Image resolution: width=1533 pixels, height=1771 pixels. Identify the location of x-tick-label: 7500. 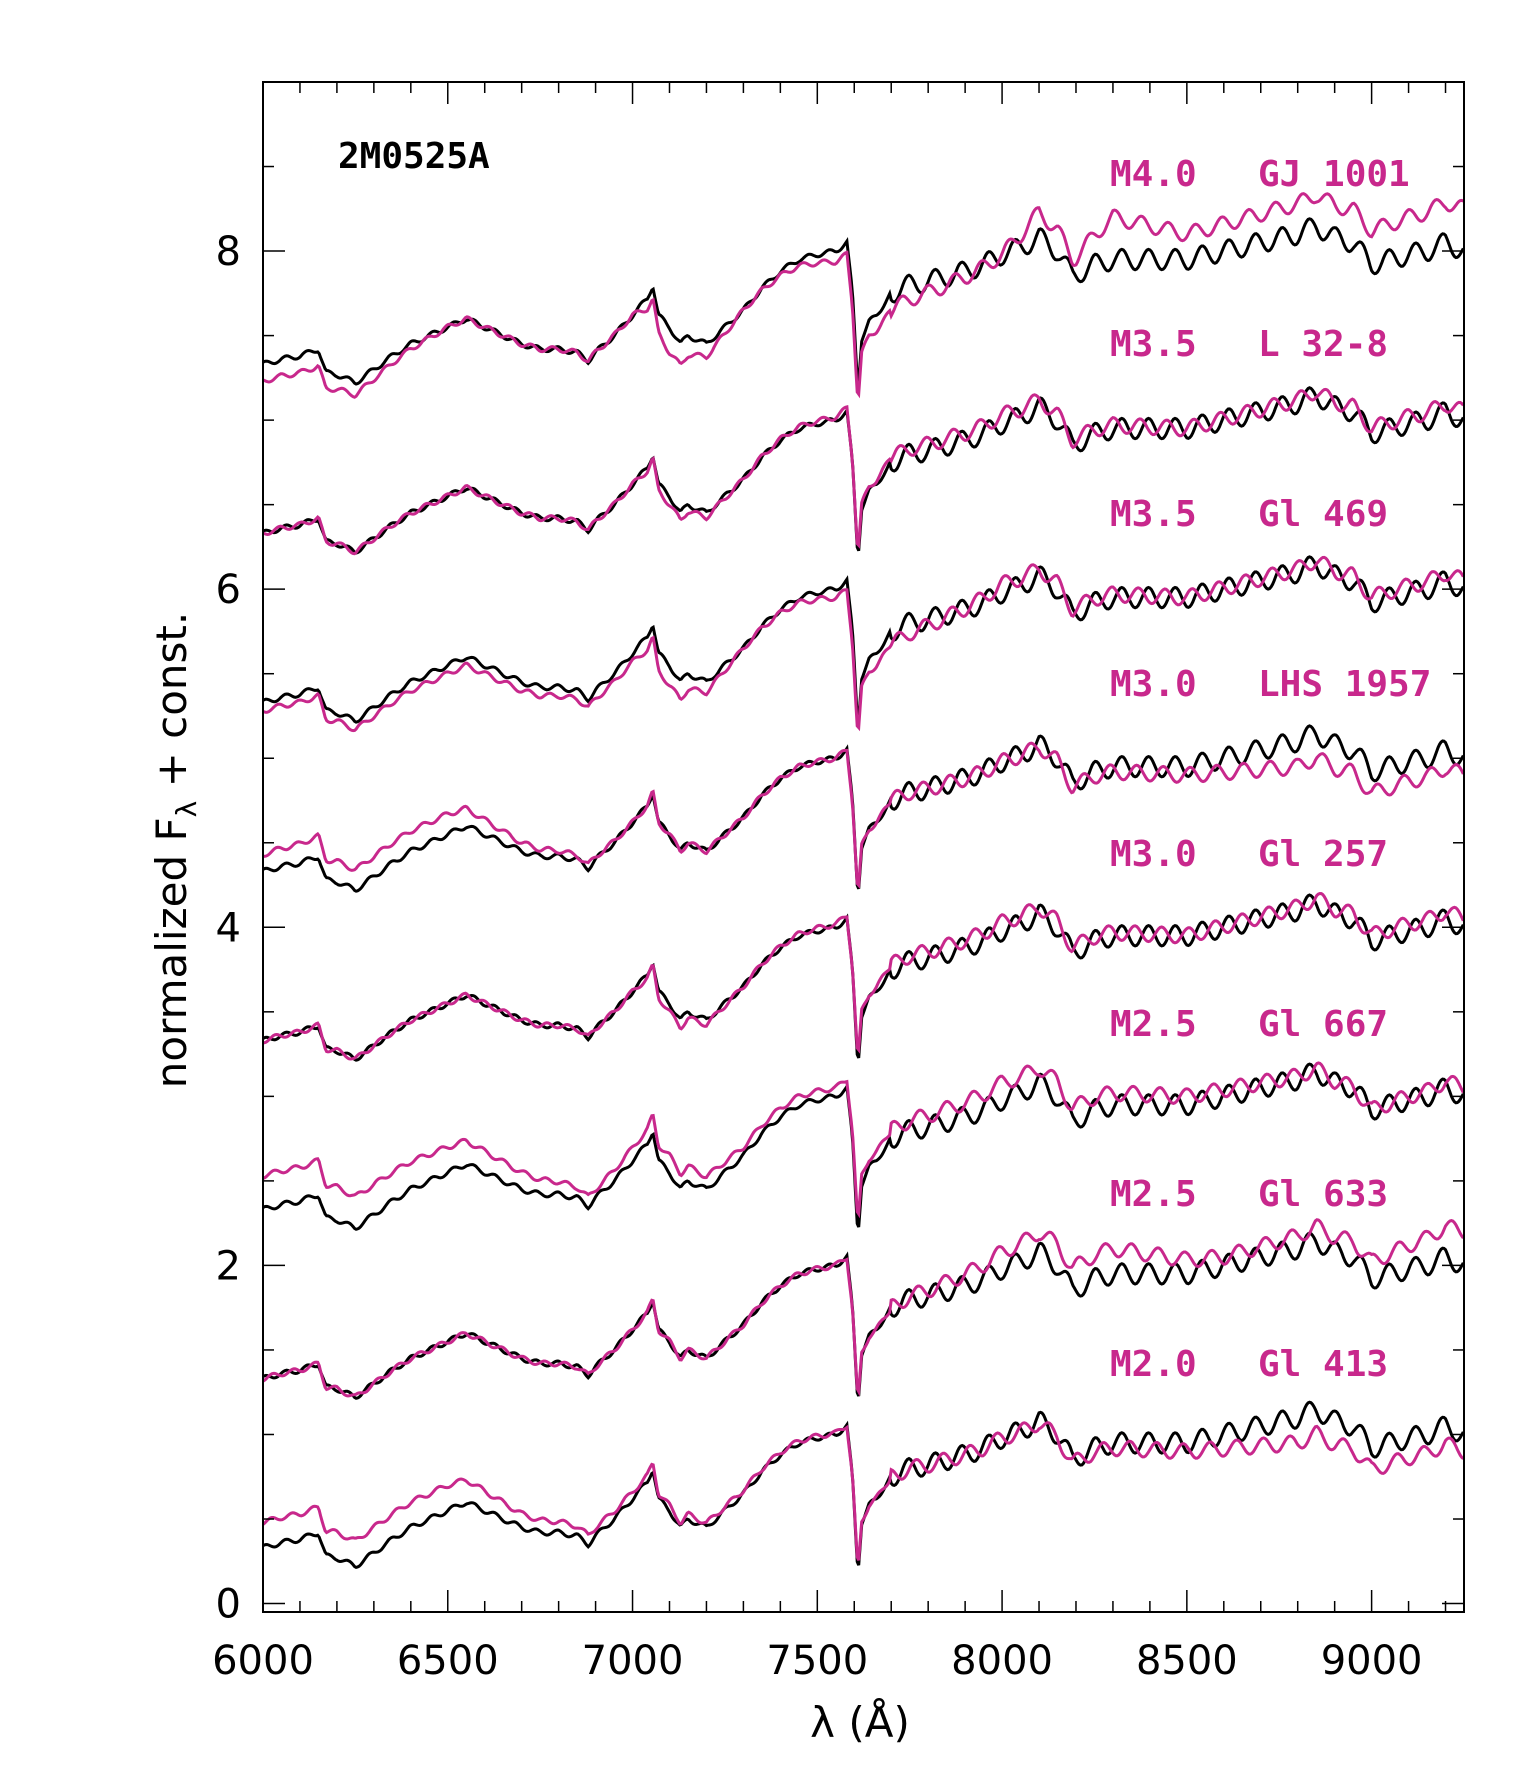
(817, 1661).